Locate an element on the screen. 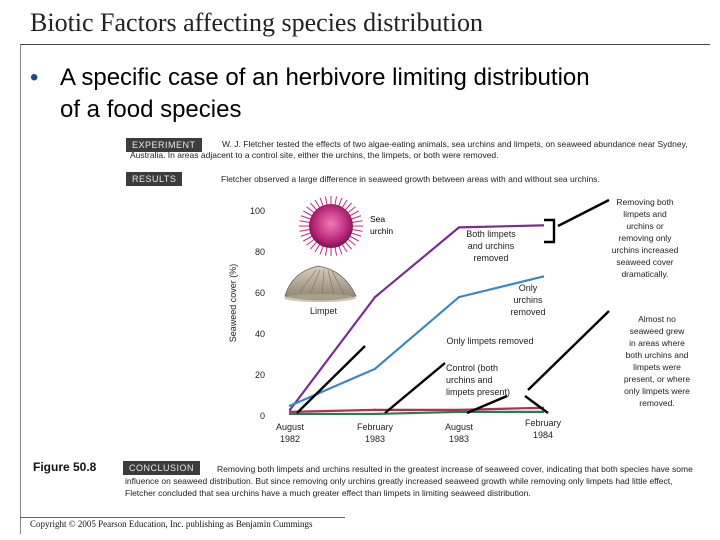 Image resolution: width=720 pixels, height=540 pixels. y-tick-label: 0 is located at coordinates (262, 416).